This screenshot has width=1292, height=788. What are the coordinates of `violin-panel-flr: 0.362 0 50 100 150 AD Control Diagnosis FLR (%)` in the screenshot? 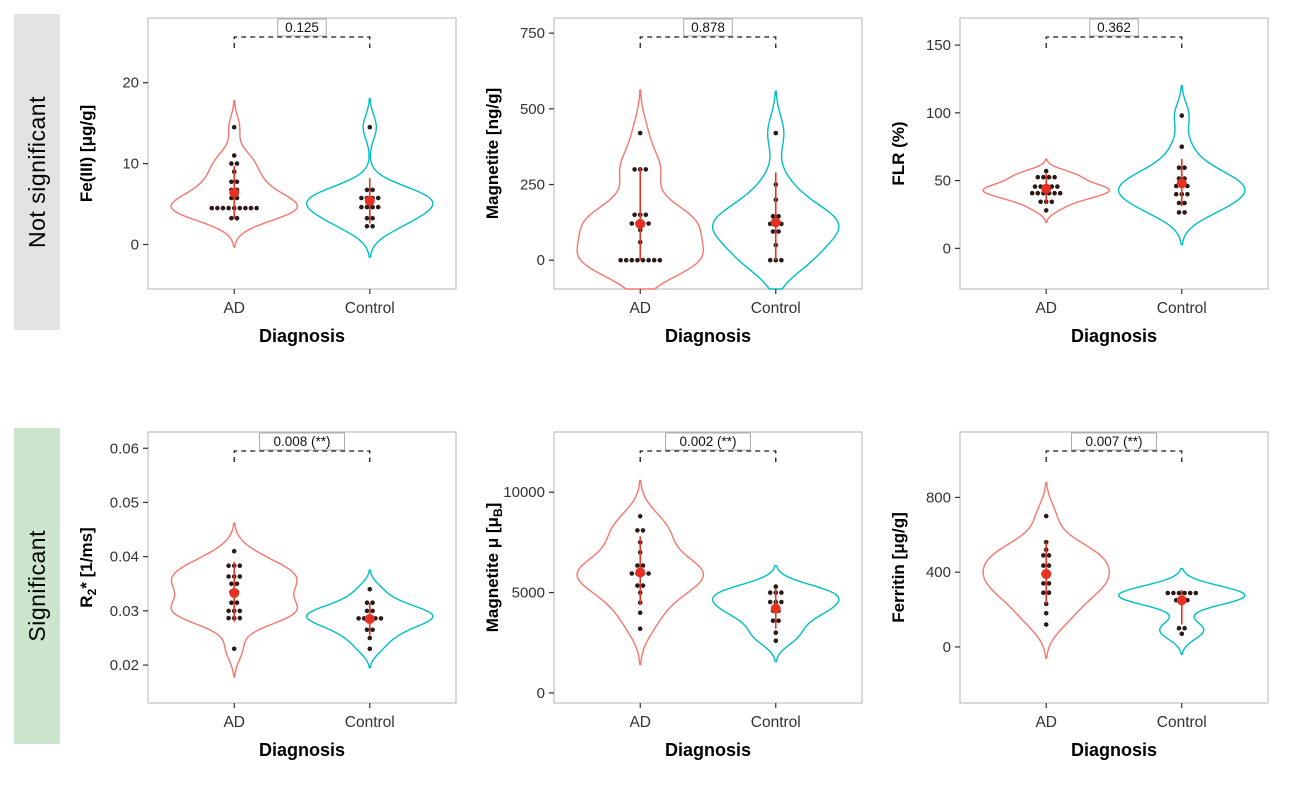 It's located at (1082, 182).